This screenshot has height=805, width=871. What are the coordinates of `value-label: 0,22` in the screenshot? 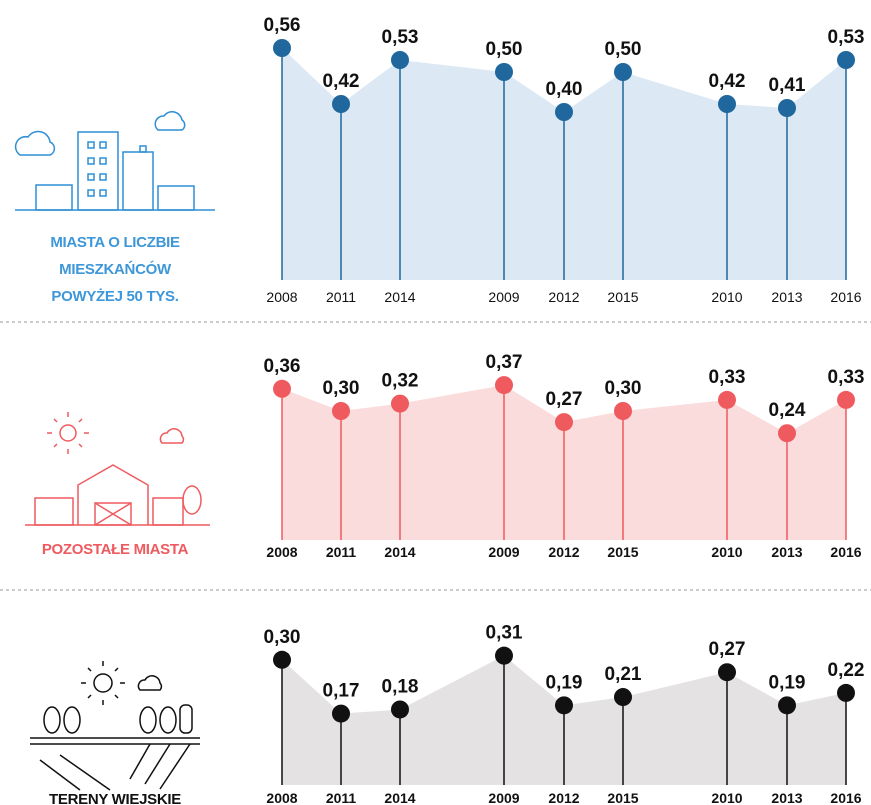 It's located at (846, 670).